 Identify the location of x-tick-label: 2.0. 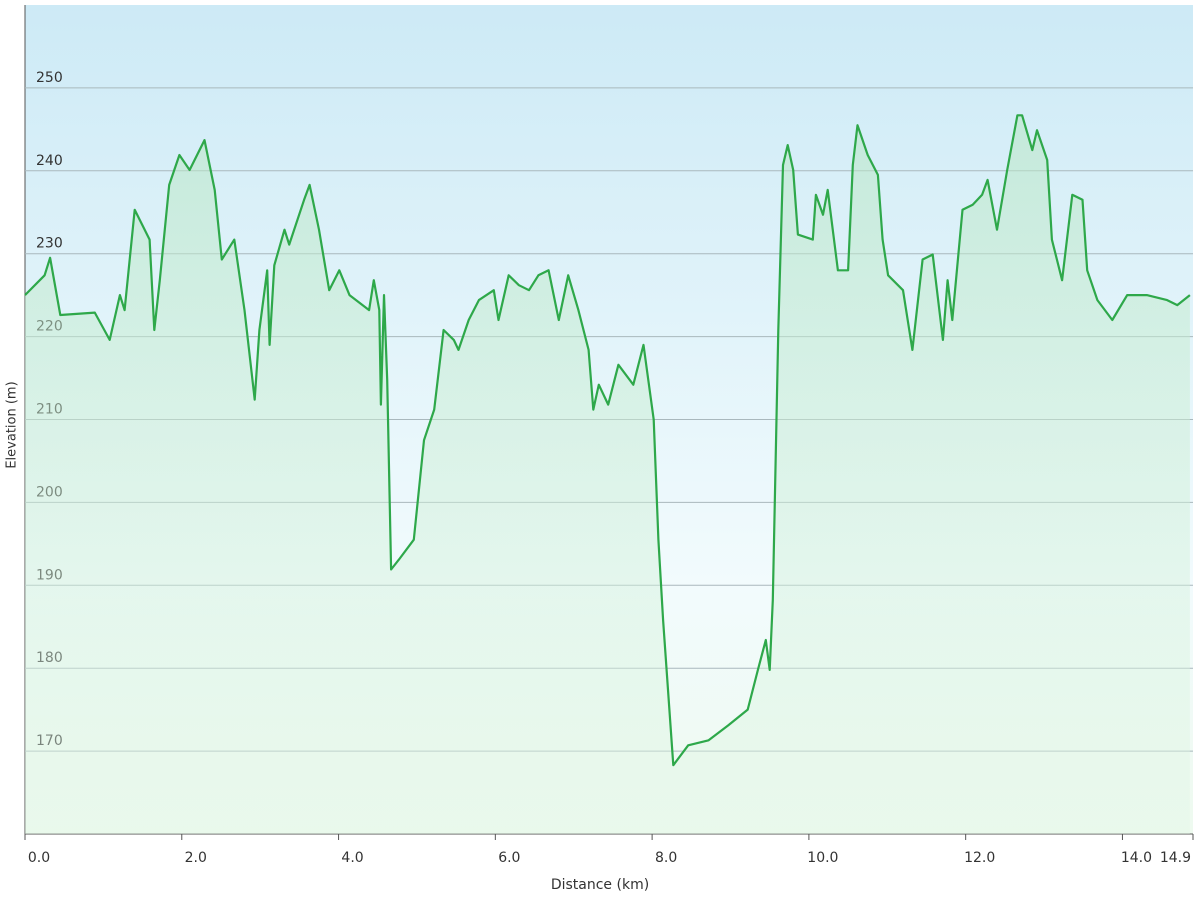
(196, 858).